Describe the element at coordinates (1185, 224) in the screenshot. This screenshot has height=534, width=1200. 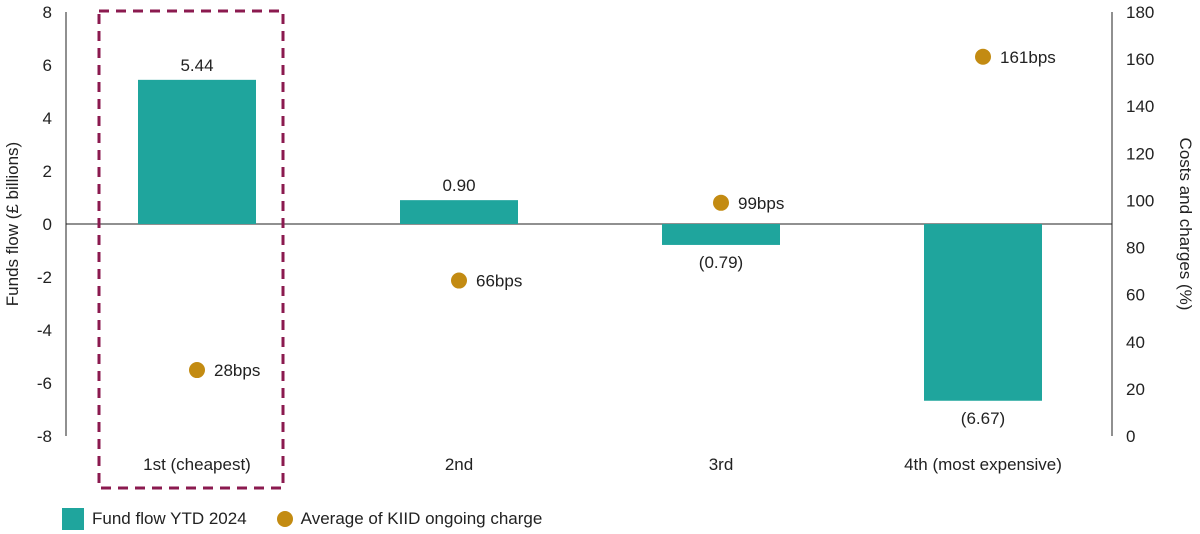
I see `y2-axis-title: Costs and charges (%)` at that location.